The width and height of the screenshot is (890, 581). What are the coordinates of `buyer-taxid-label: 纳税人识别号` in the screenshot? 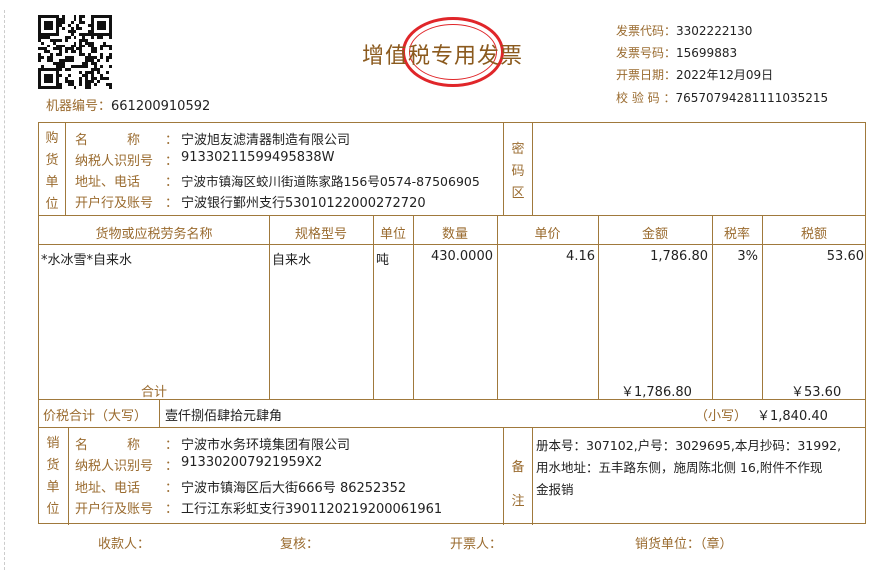 It's located at (114, 161).